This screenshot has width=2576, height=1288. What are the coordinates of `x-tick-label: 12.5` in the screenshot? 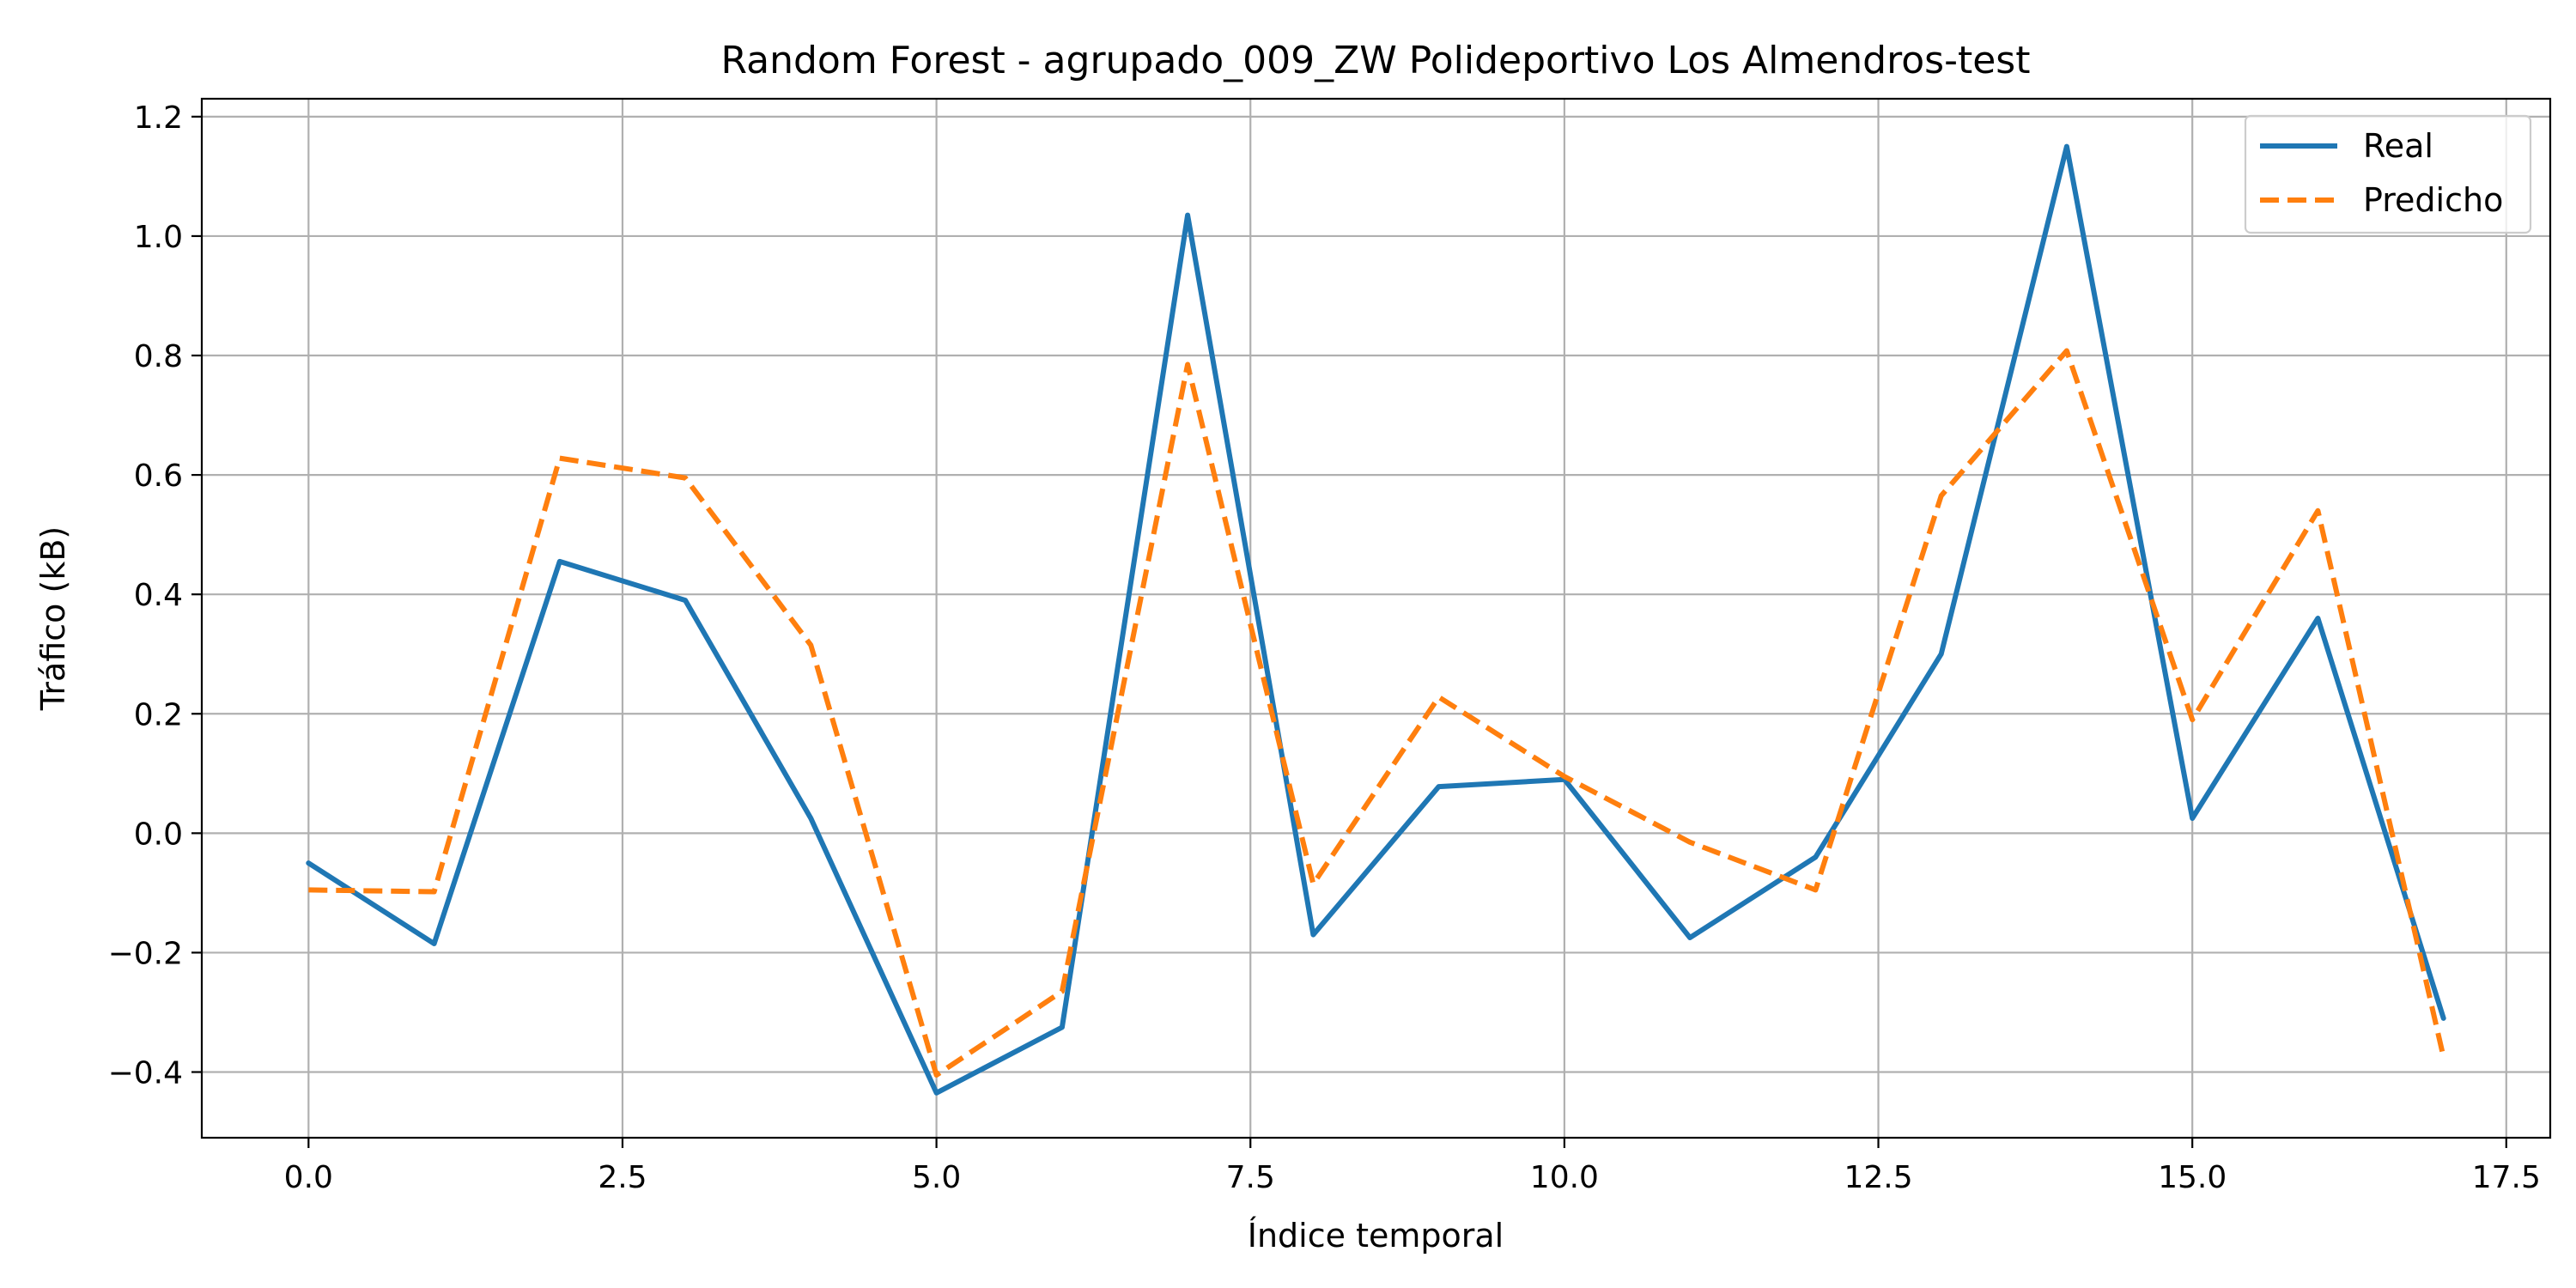 It's located at (1878, 1177).